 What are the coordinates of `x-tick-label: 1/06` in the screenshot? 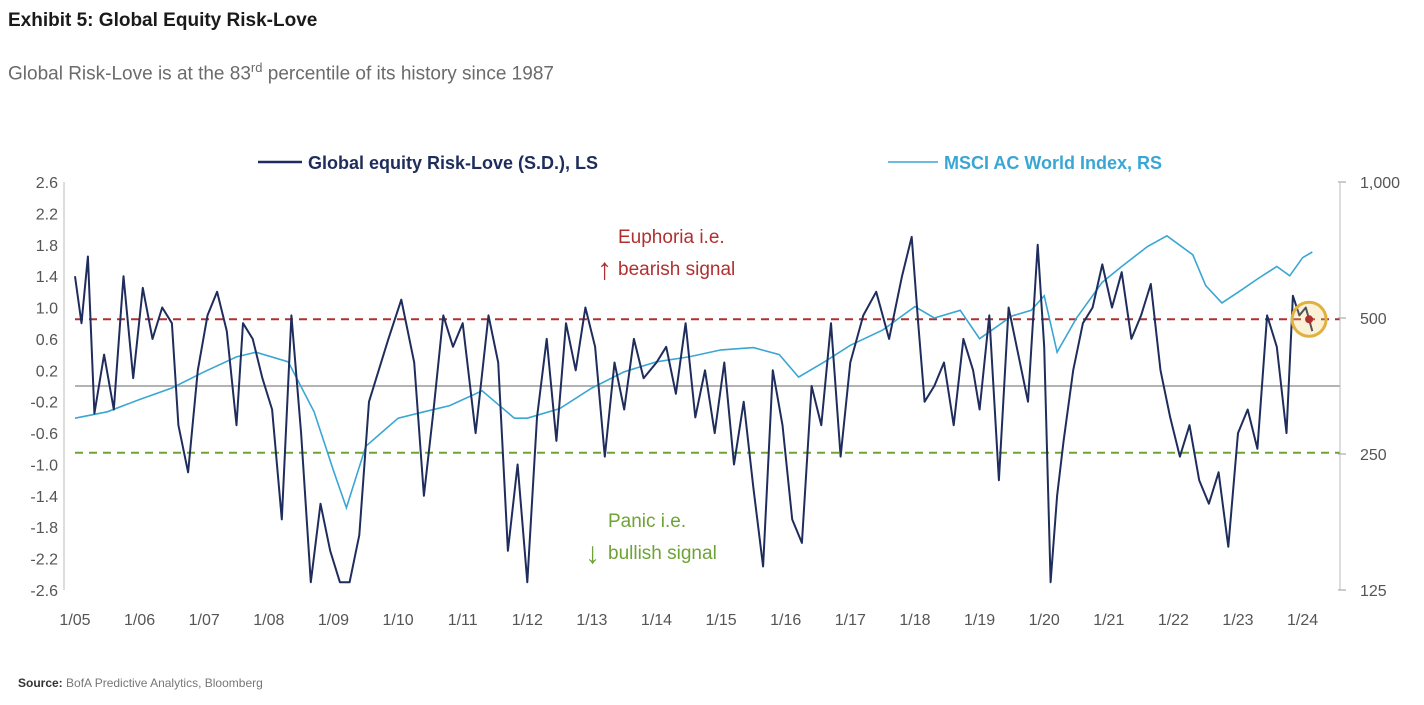 It's located at (139, 620).